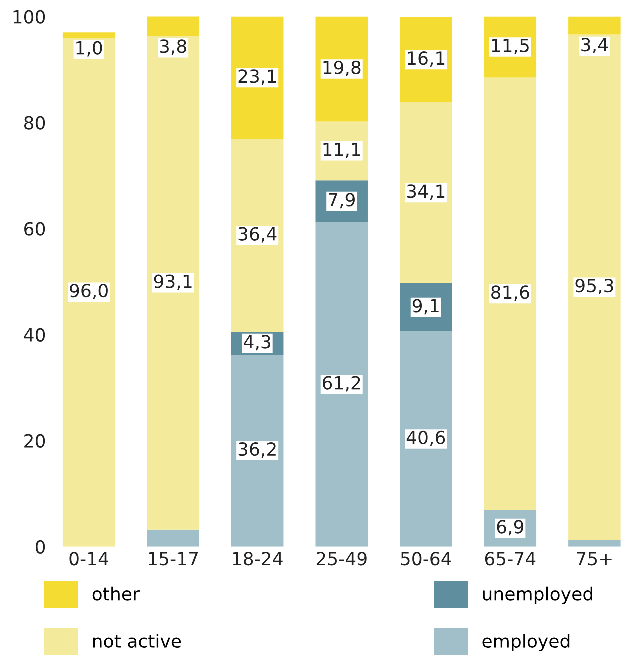 Image resolution: width=639 pixels, height=671 pixels. What do you see at coordinates (35, 229) in the screenshot?
I see `y-tick-label: 60` at bounding box center [35, 229].